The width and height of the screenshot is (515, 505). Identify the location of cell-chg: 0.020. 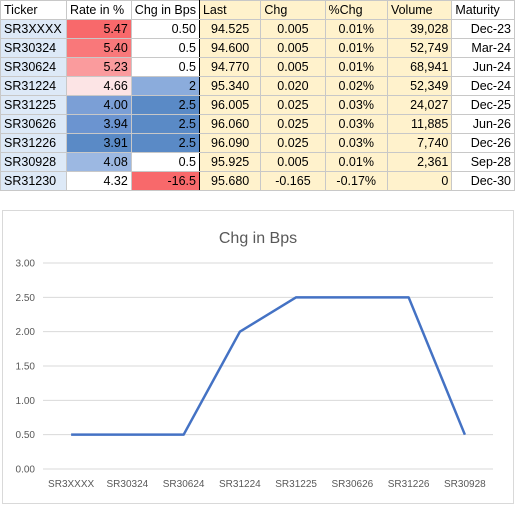
(293, 86).